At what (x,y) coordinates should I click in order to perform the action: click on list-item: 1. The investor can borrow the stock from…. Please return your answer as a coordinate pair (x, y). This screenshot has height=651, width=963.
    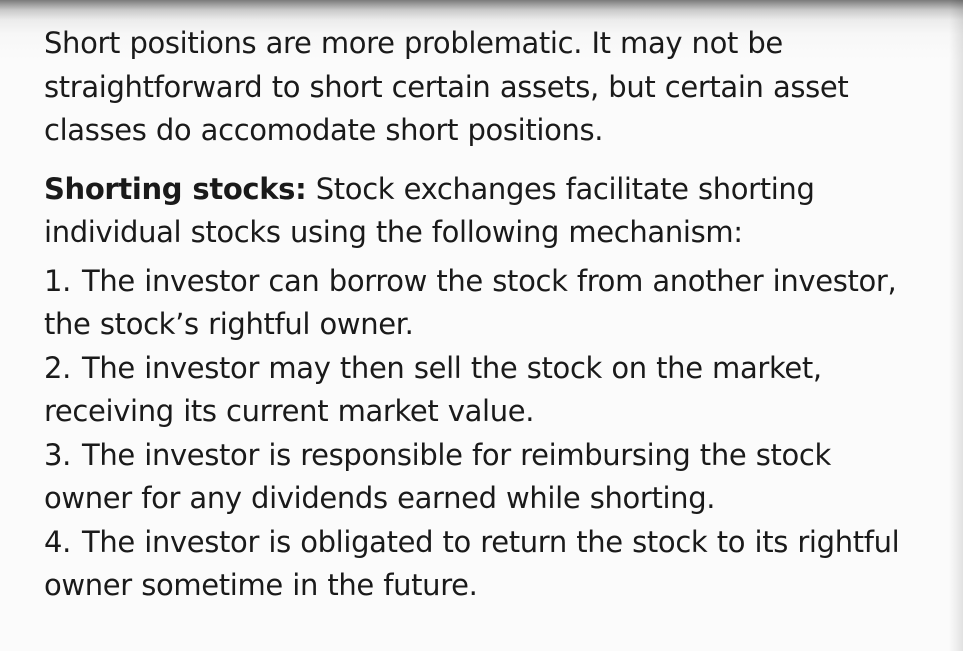
    Looking at the image, I should click on (484, 303).